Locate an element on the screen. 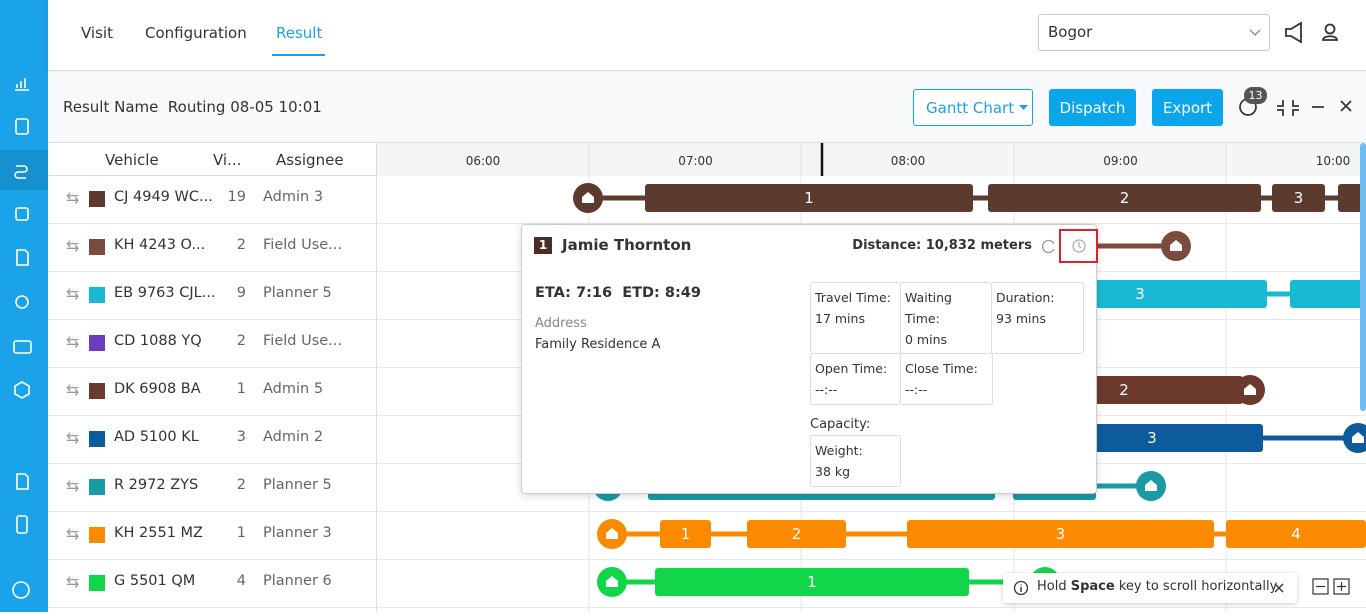  vehicle: DK 6908 BA is located at coordinates (157, 389).